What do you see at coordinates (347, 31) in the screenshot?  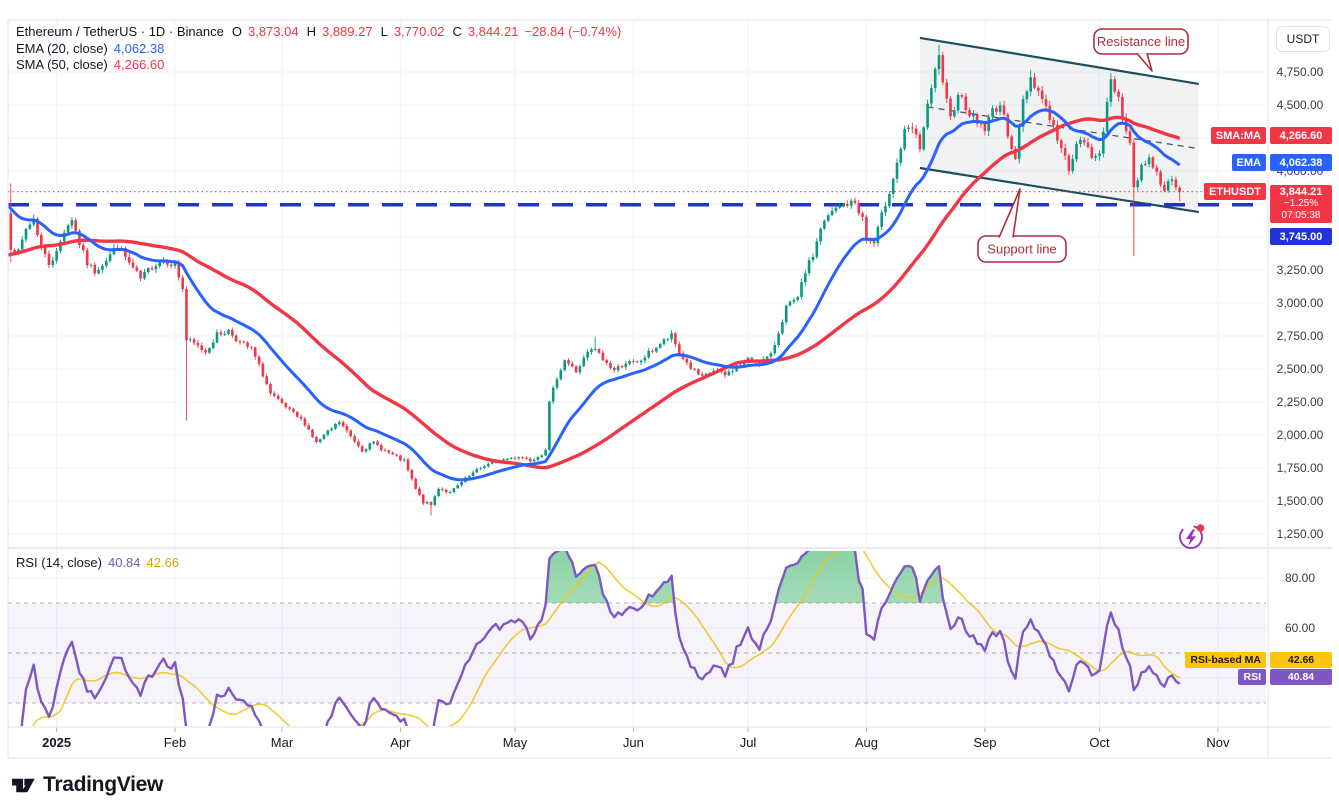 I see `ohlc-high-value: 3,889.27` at bounding box center [347, 31].